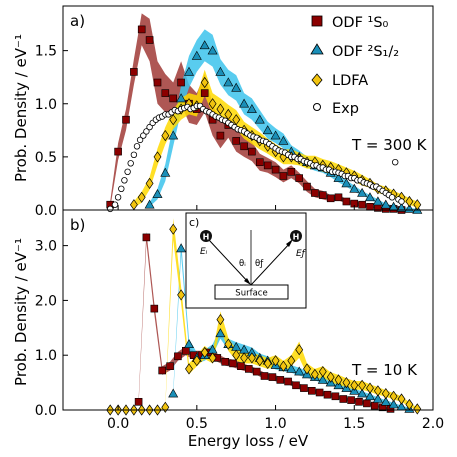 This screenshot has height=457, width=457. What do you see at coordinates (259, 264) in the screenshot?
I see `final-angle-label: θƒ` at bounding box center [259, 264].